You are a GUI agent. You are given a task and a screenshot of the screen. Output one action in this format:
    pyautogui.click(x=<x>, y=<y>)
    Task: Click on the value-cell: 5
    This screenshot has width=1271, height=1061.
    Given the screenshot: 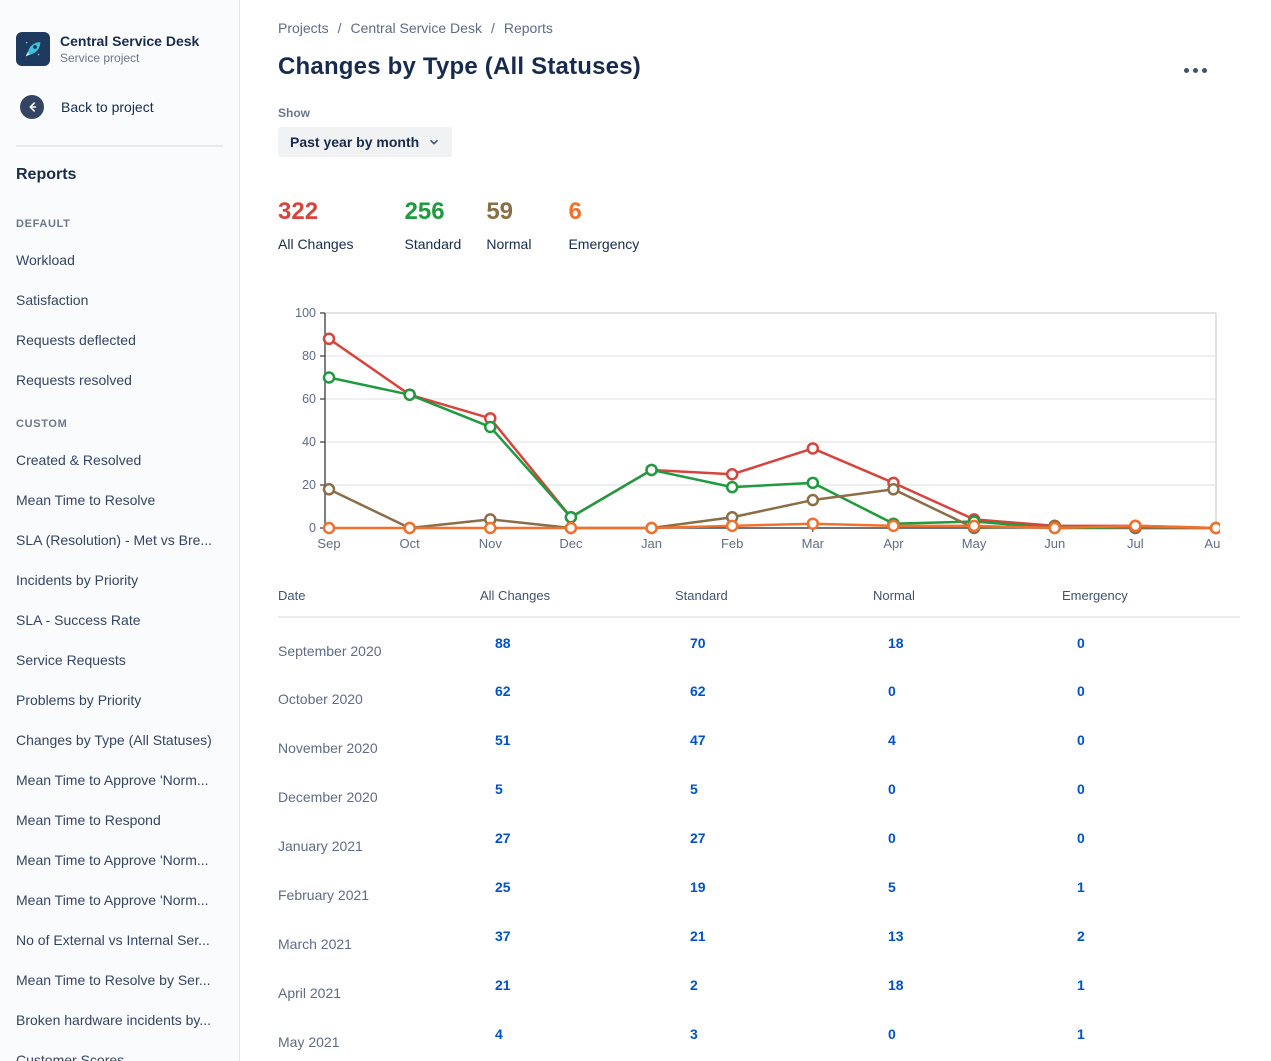 What is the action you would take?
    pyautogui.click(x=577, y=788)
    